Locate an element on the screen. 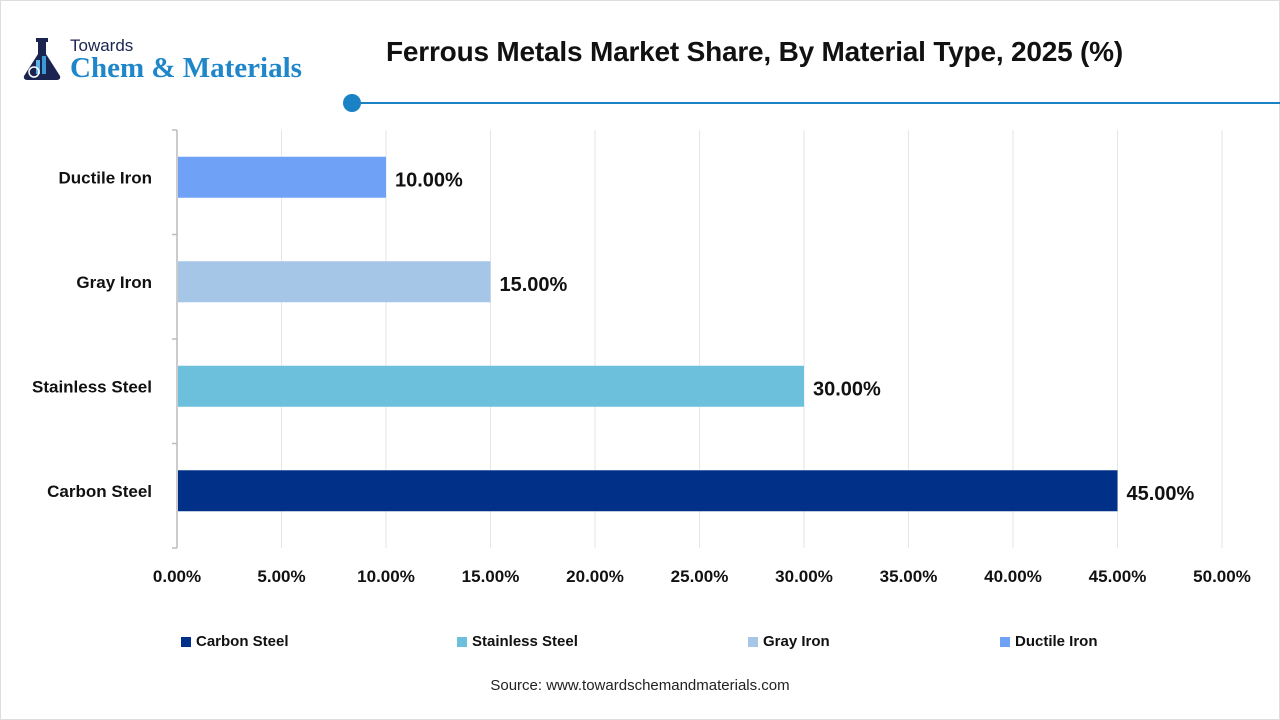 The height and width of the screenshot is (720, 1280). legend-item: Gray Iron is located at coordinates (789, 641).